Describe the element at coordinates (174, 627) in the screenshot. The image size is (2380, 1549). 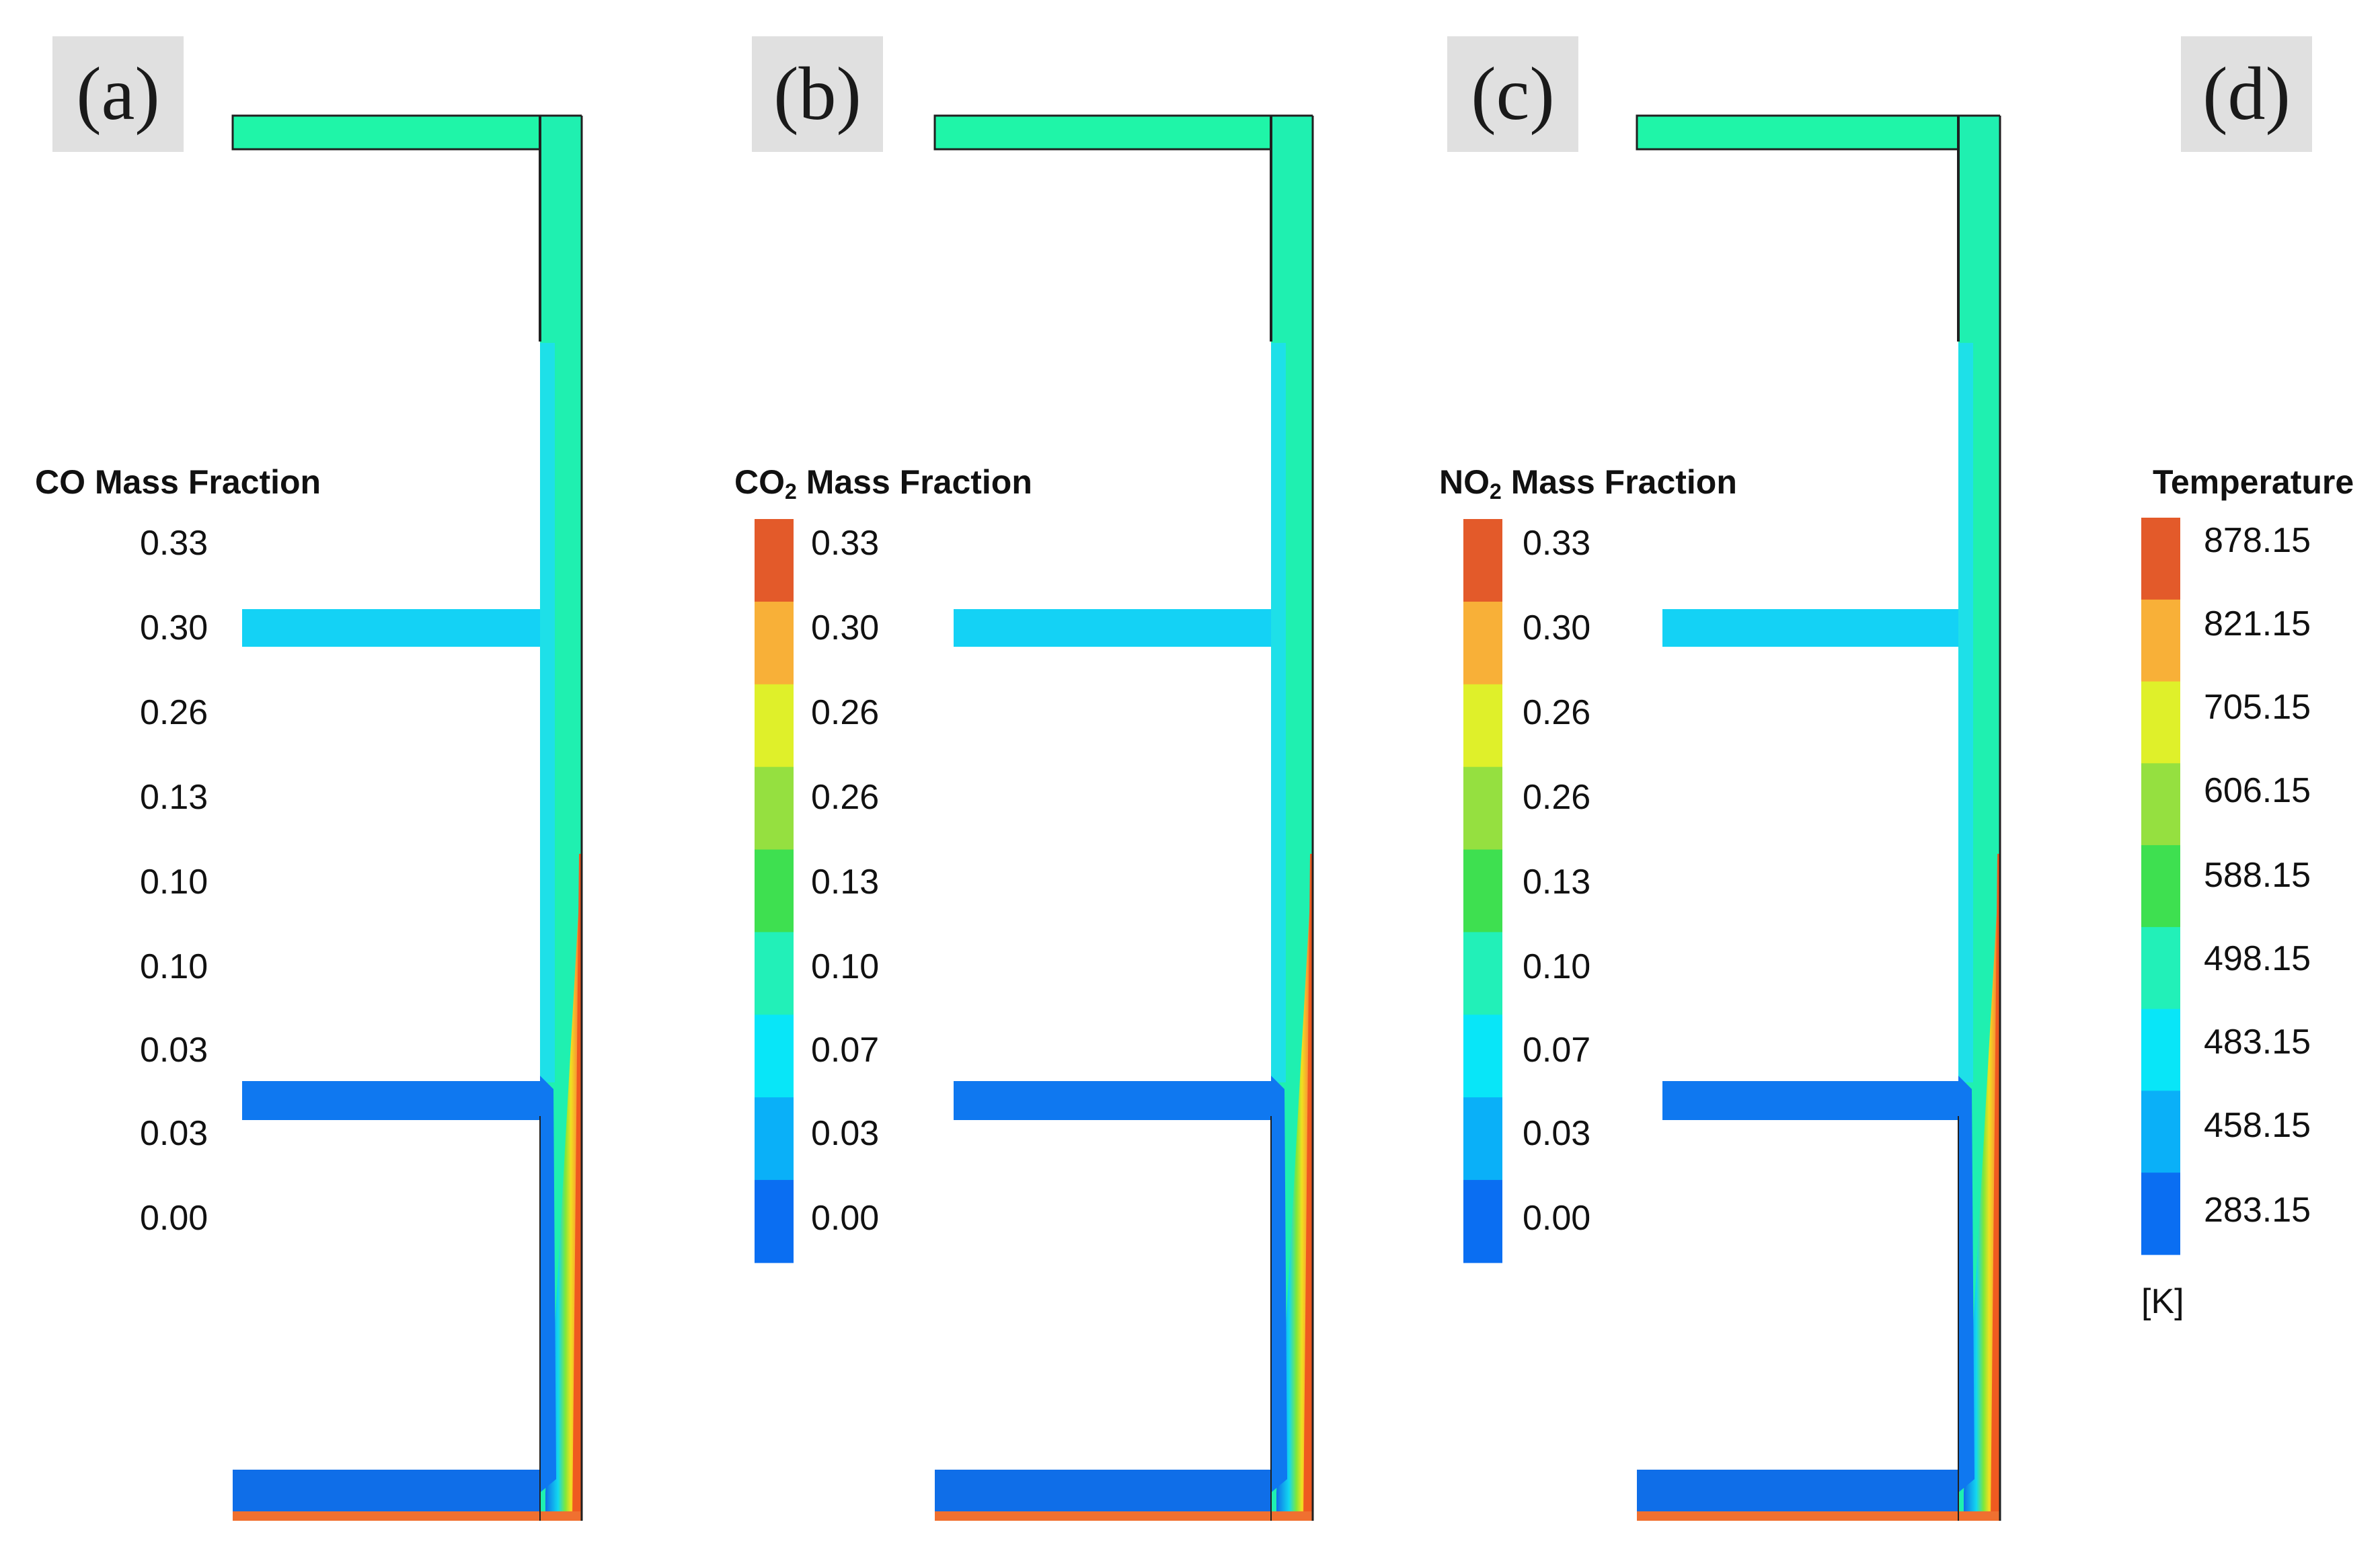
I see `legend-co-value: 0.30` at that location.